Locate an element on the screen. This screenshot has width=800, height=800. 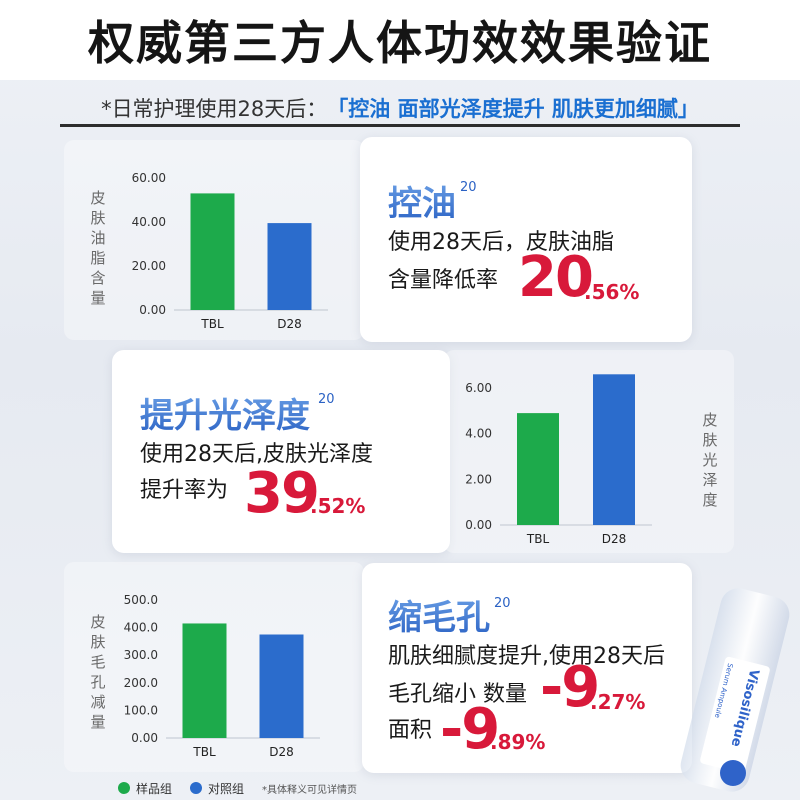
y-tick-label: 400.0 is located at coordinates (141, 628).